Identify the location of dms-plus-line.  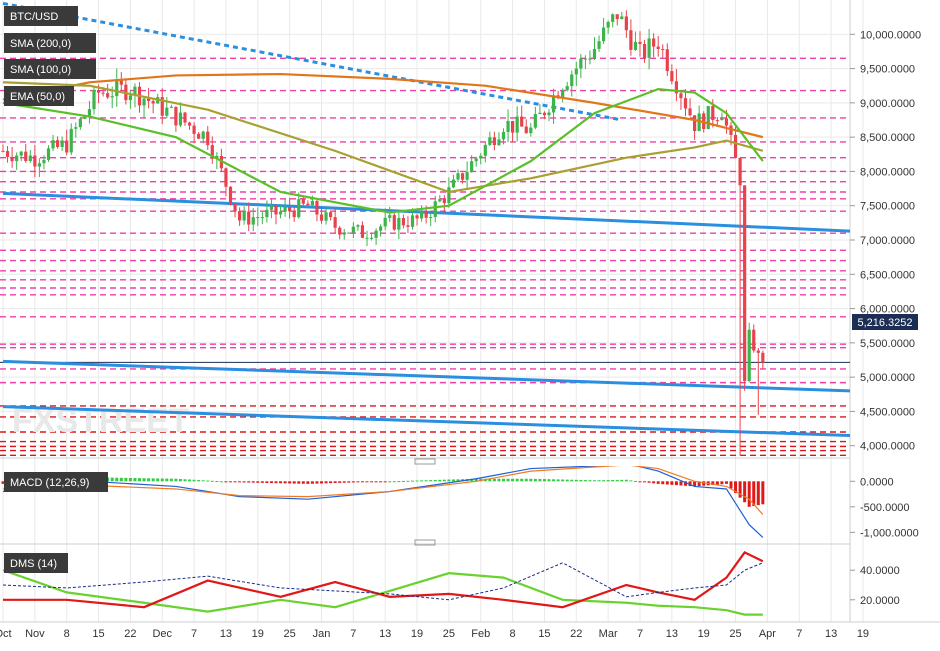
(382, 592).